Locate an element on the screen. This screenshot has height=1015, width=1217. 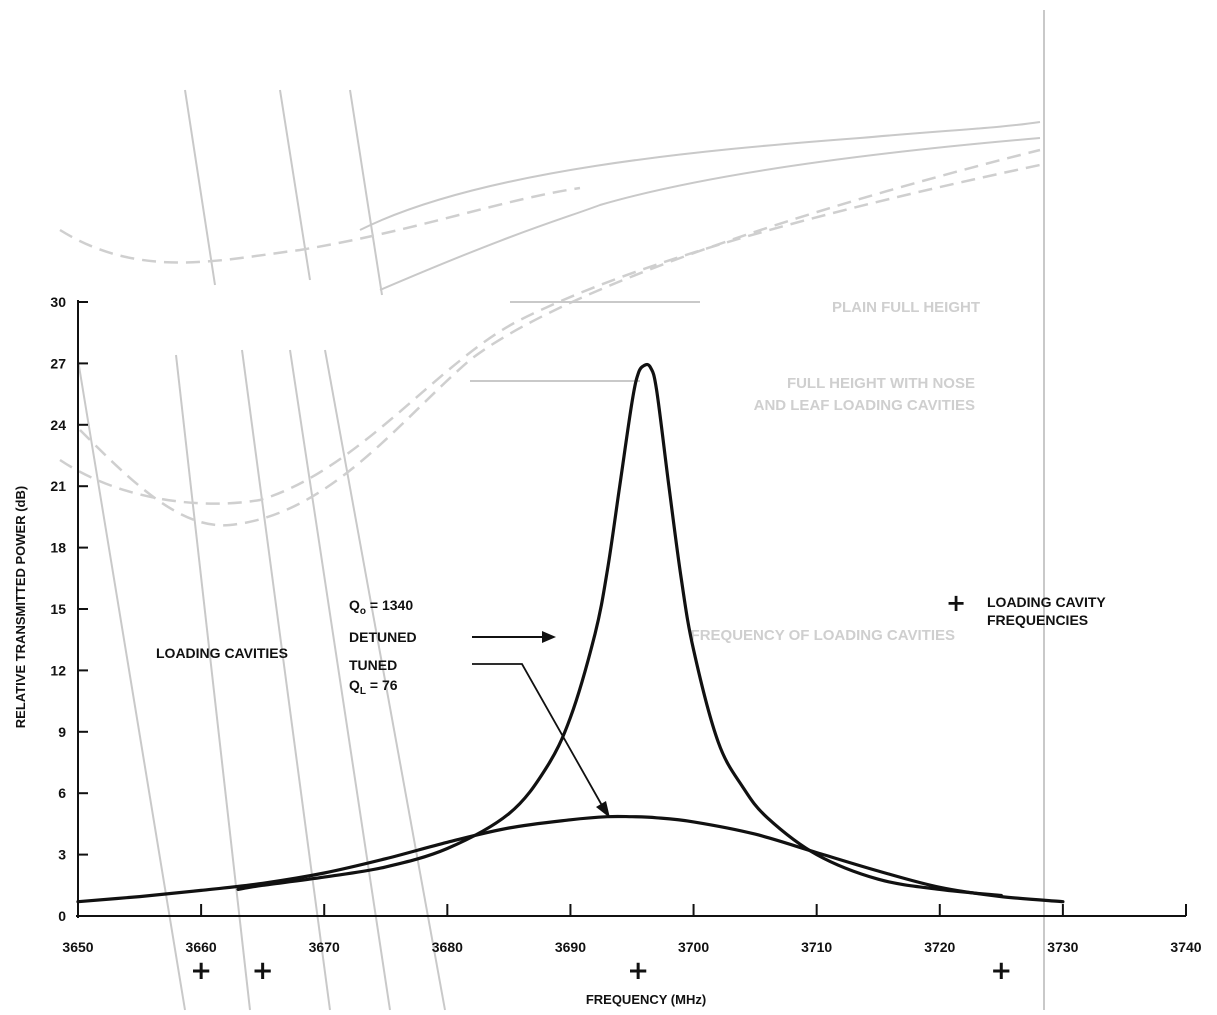
x-tick-label: 3740 is located at coordinates (1185, 947).